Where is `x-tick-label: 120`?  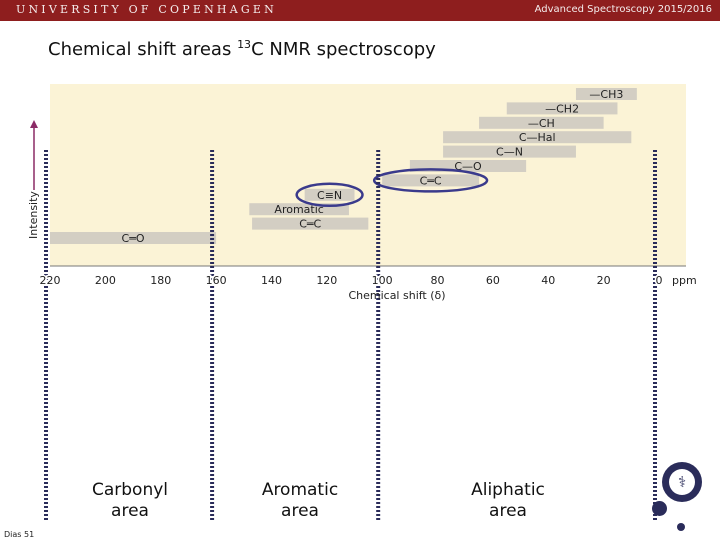 x-tick-label: 120 is located at coordinates (326, 280).